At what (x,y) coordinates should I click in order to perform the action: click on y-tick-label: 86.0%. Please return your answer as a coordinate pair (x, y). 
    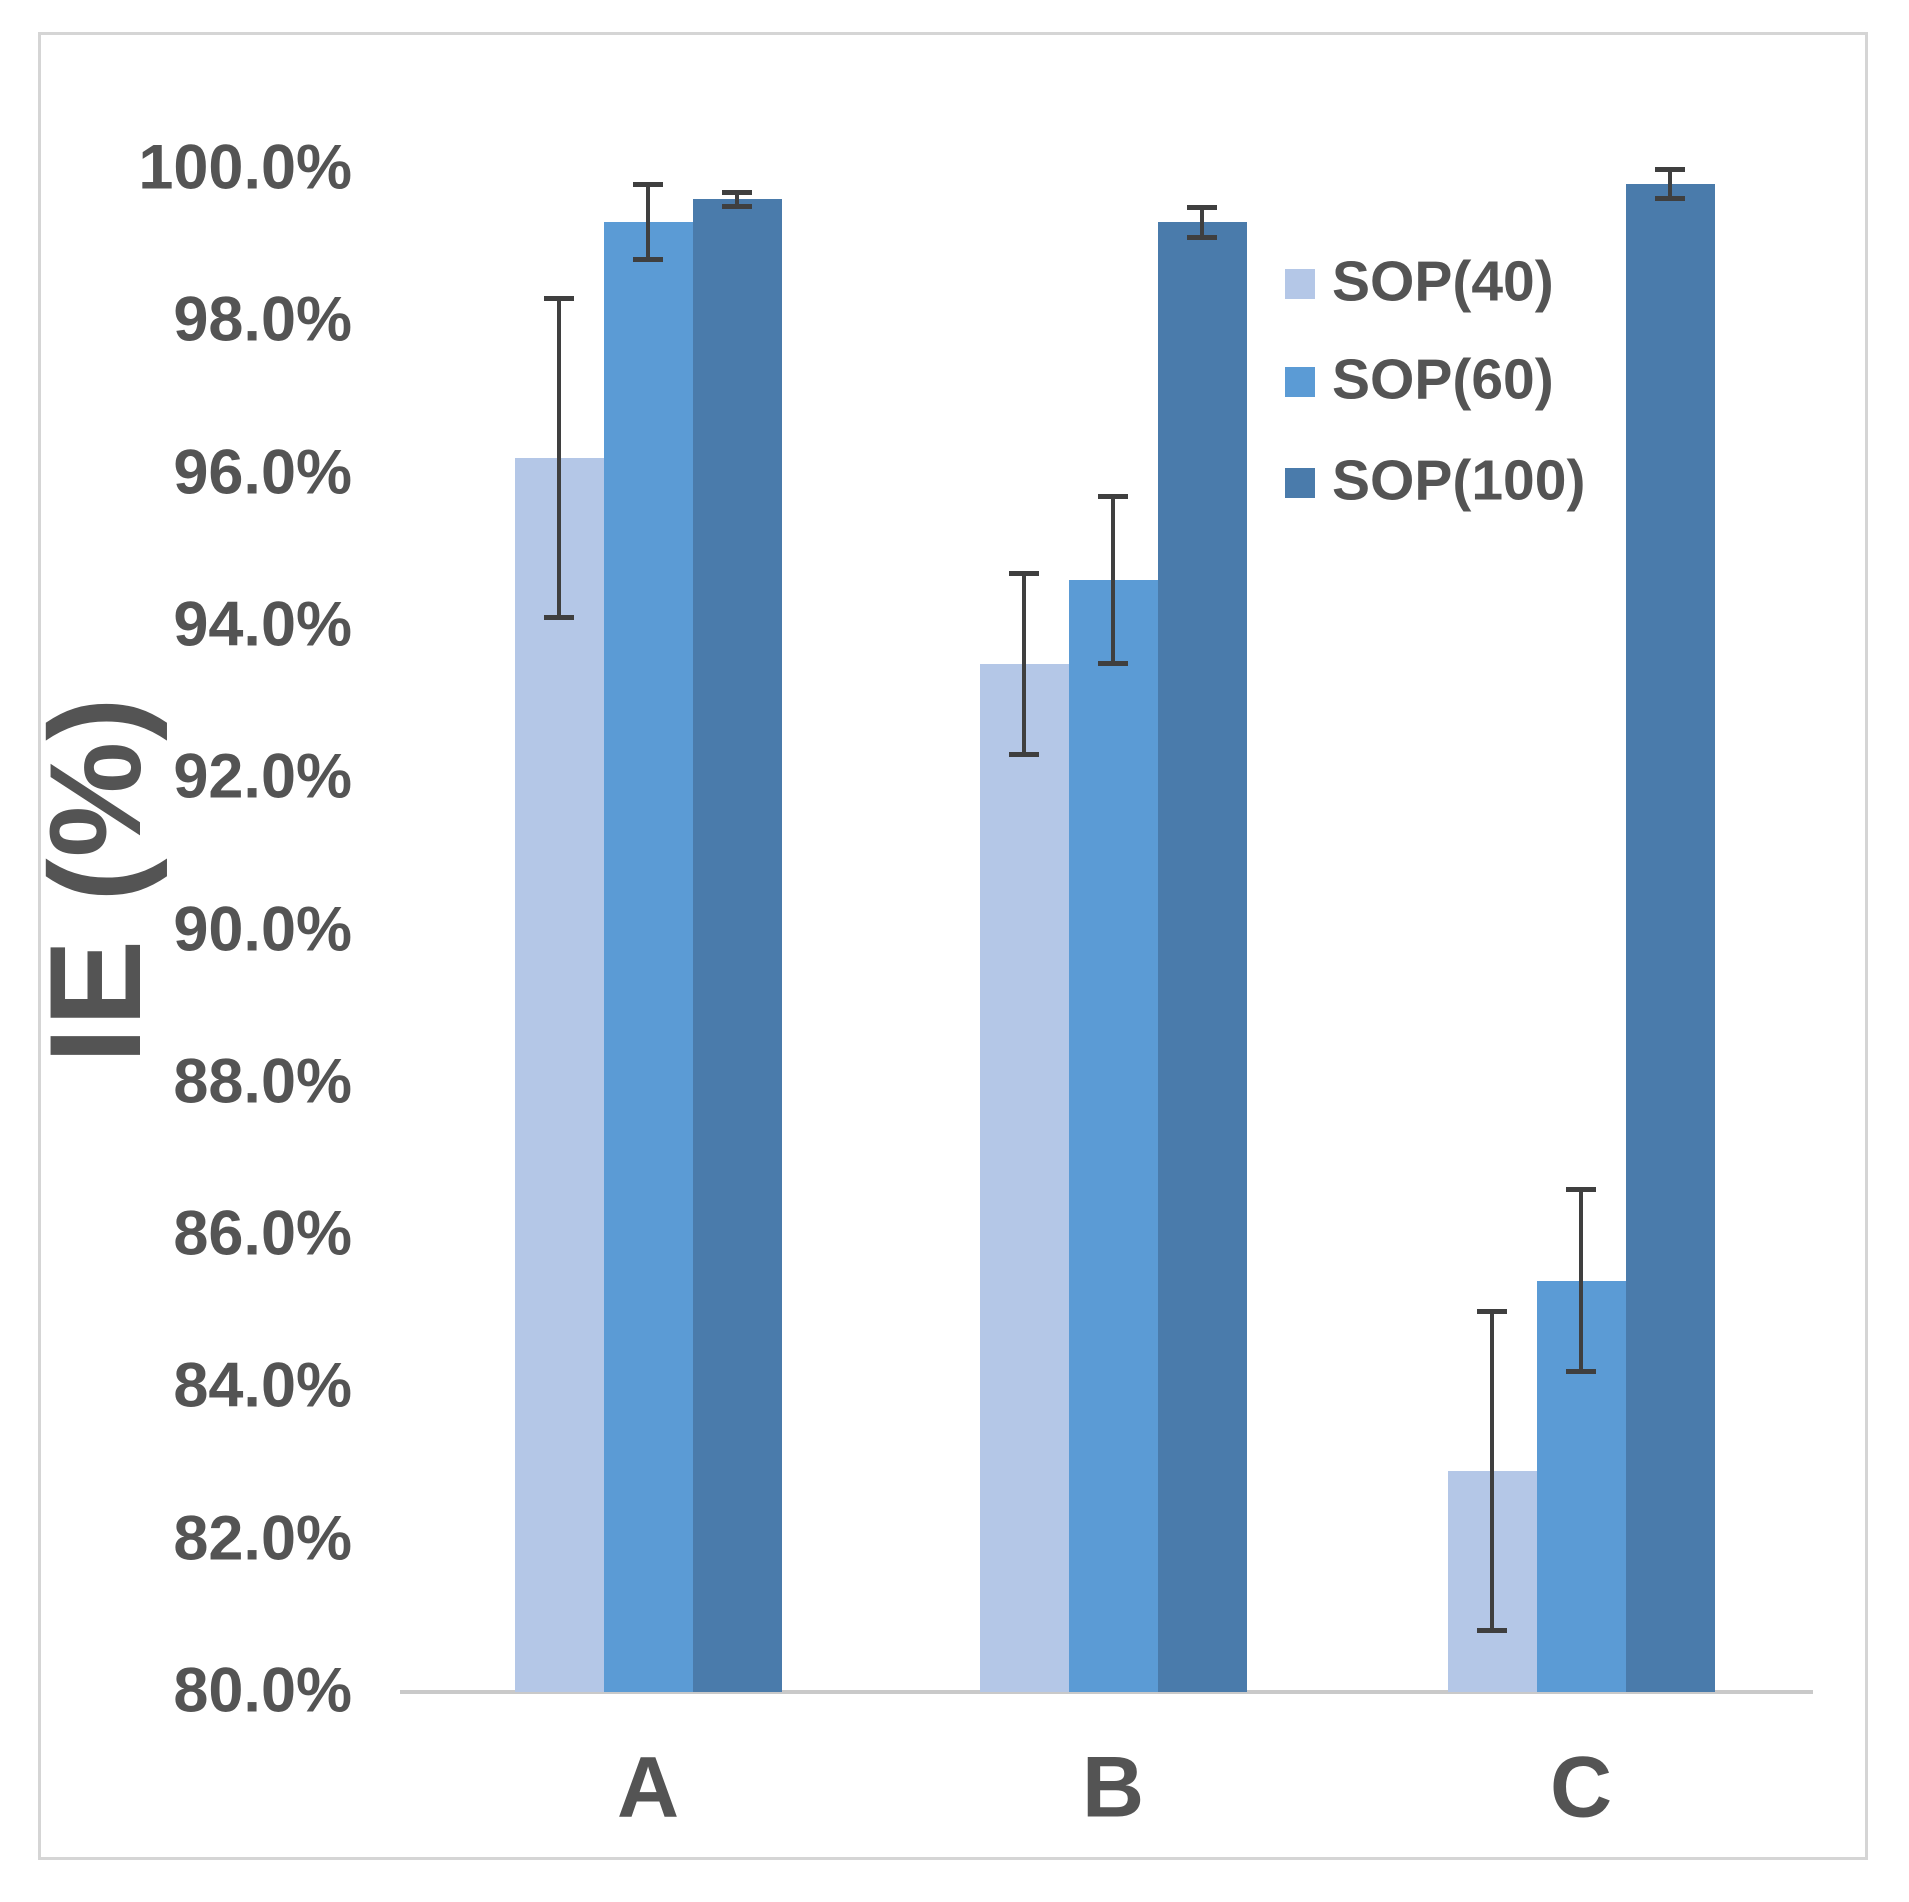
    Looking at the image, I should click on (262, 1233).